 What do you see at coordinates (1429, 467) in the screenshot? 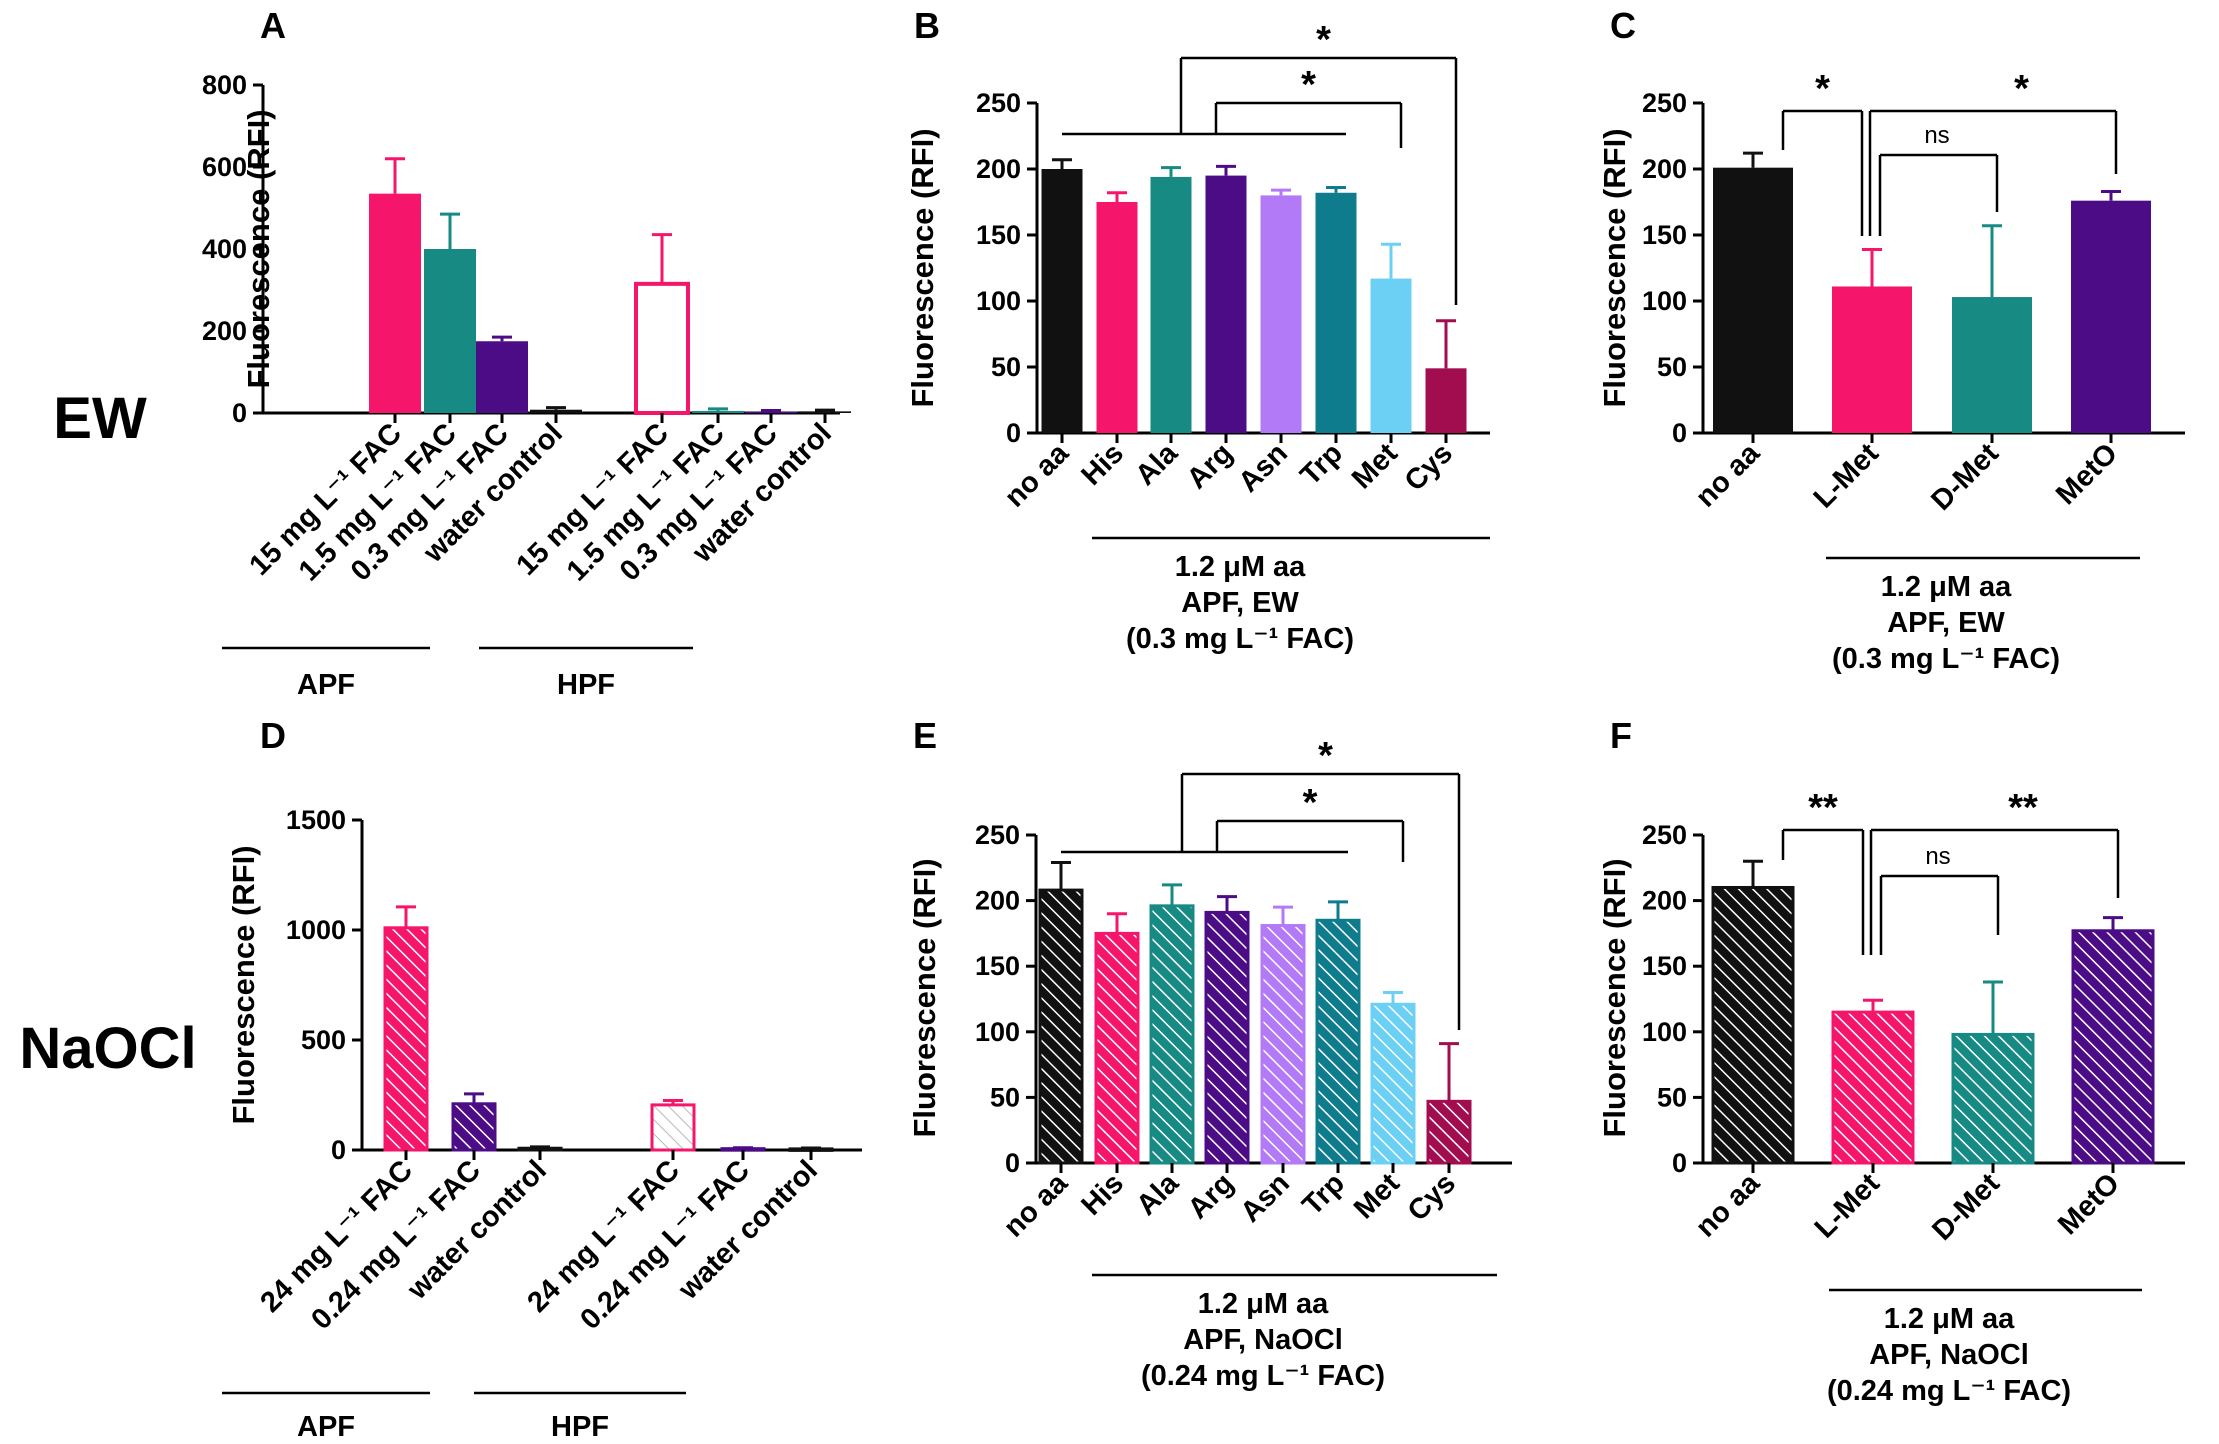
I see `x-tick-label: Cys` at bounding box center [1429, 467].